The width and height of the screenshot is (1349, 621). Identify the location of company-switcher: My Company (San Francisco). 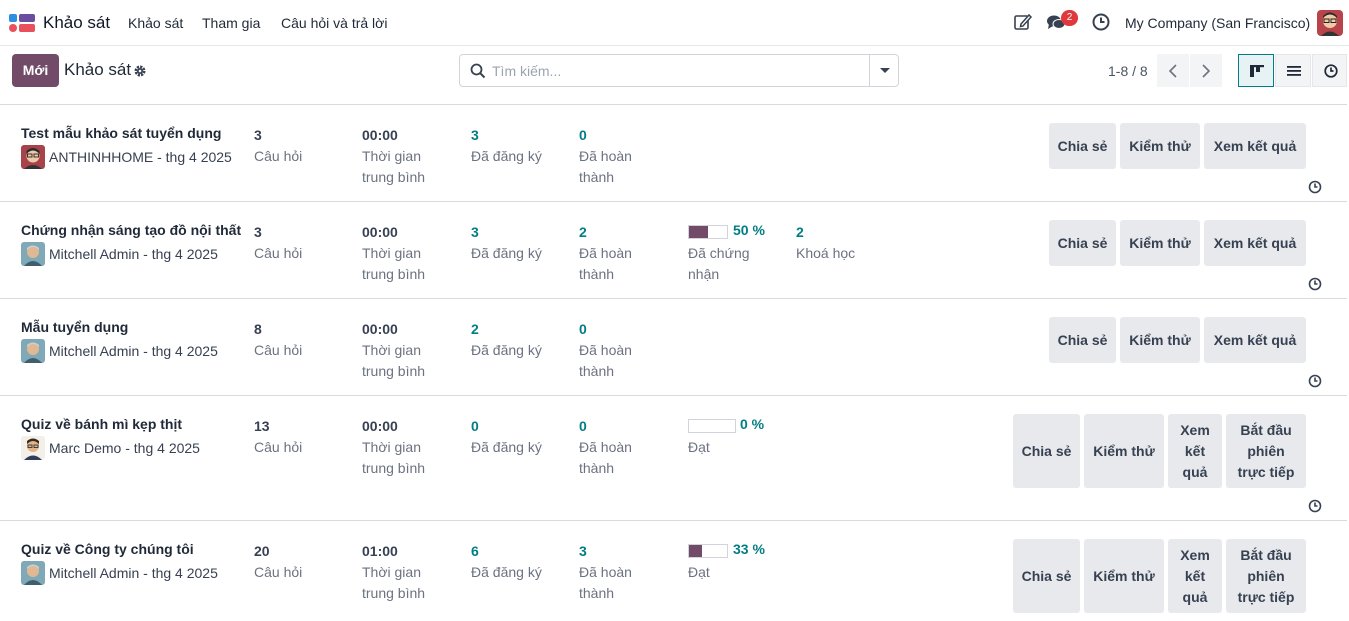
(1218, 23).